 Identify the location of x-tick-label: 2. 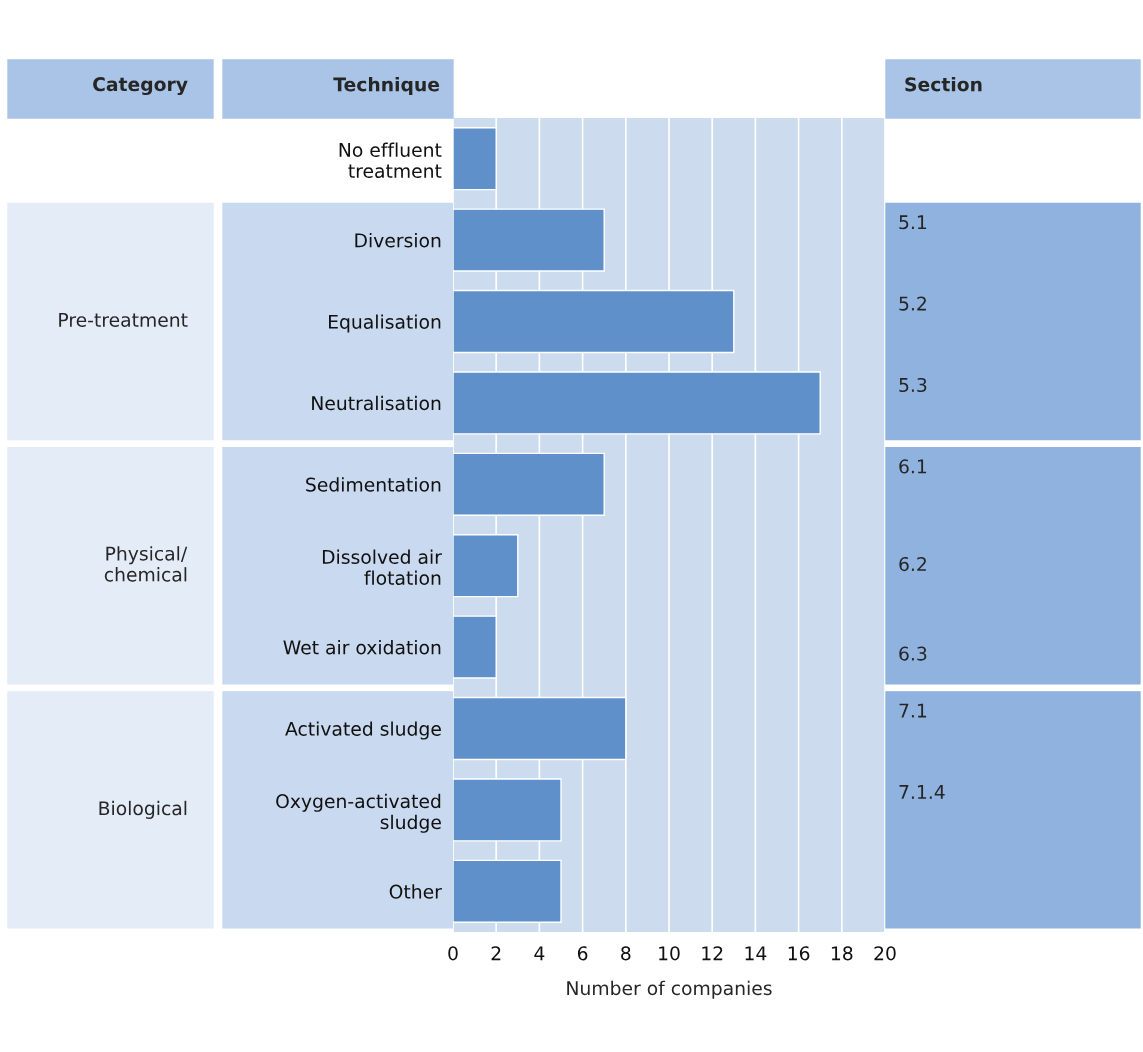
(496, 953).